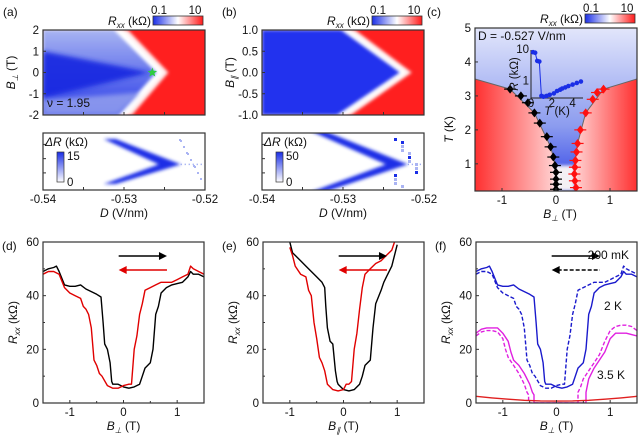 This screenshot has height=435, width=639. What do you see at coordinates (43, 200) in the screenshot?
I see `x-tick-label: -0.54` at bounding box center [43, 200].